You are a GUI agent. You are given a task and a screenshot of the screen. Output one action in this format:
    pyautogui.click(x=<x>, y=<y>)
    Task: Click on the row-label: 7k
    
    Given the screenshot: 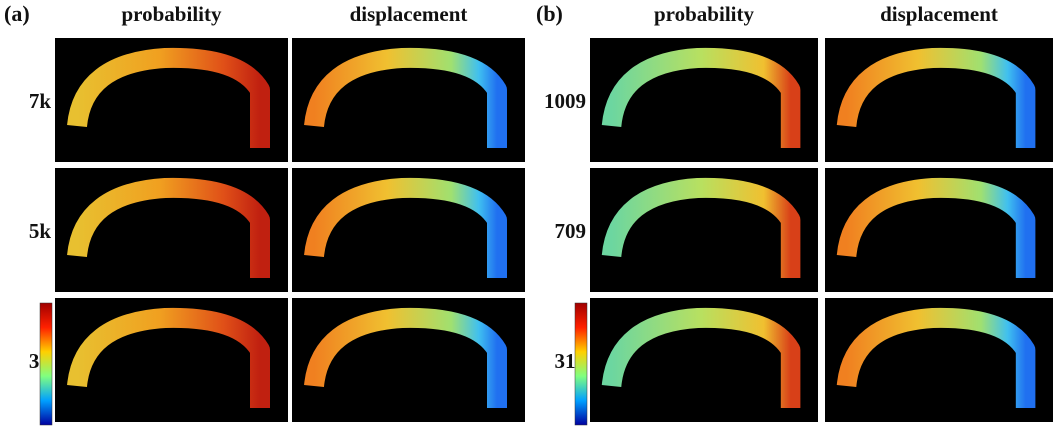 What is the action you would take?
    pyautogui.click(x=40, y=101)
    